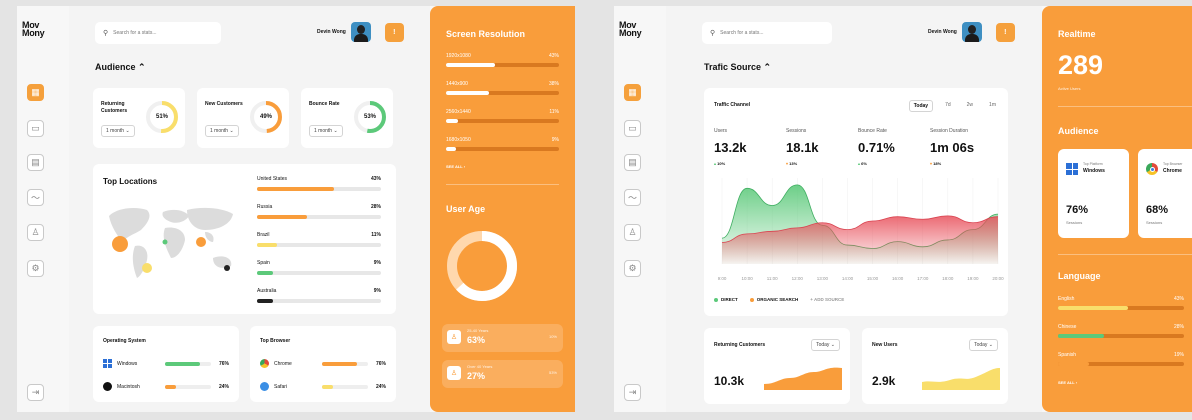  What do you see at coordinates (973, 278) in the screenshot?
I see `x-tick-label: 19:00` at bounding box center [973, 278].